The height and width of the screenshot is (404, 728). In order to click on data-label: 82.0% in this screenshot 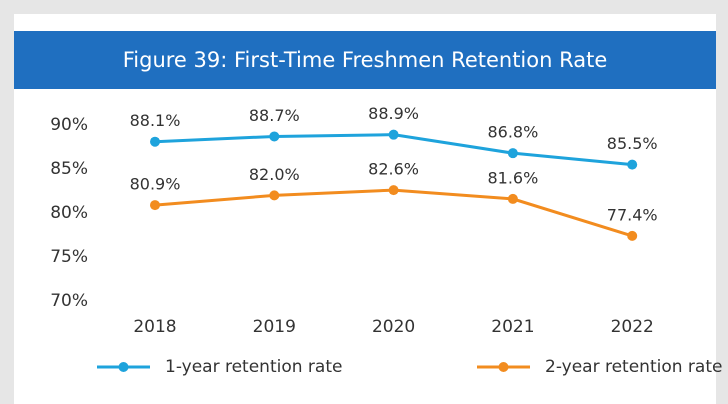, I will do `click(274, 174)`.